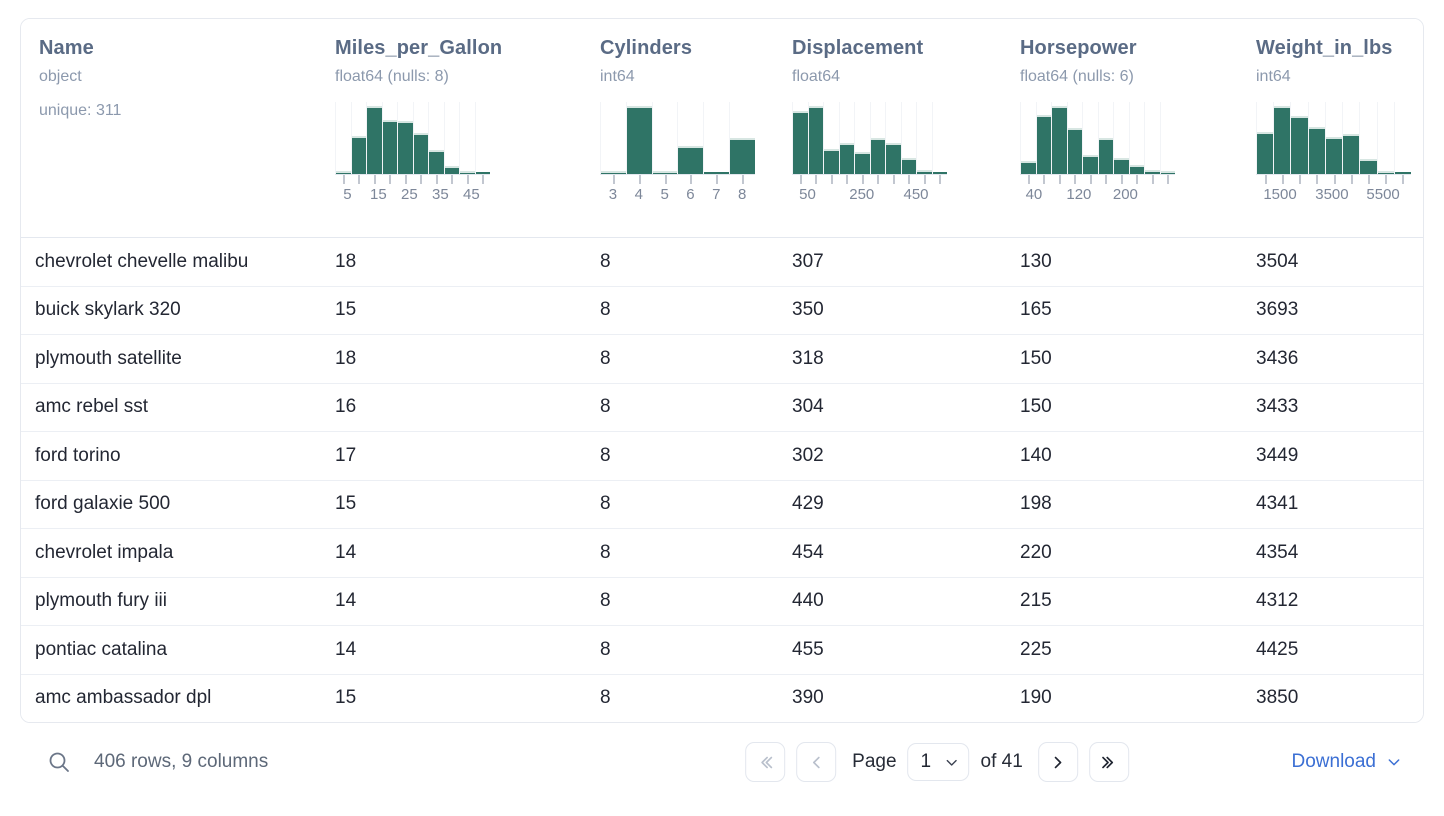 The width and height of the screenshot is (1444, 816). What do you see at coordinates (59, 762) in the screenshot?
I see `search-icon` at bounding box center [59, 762].